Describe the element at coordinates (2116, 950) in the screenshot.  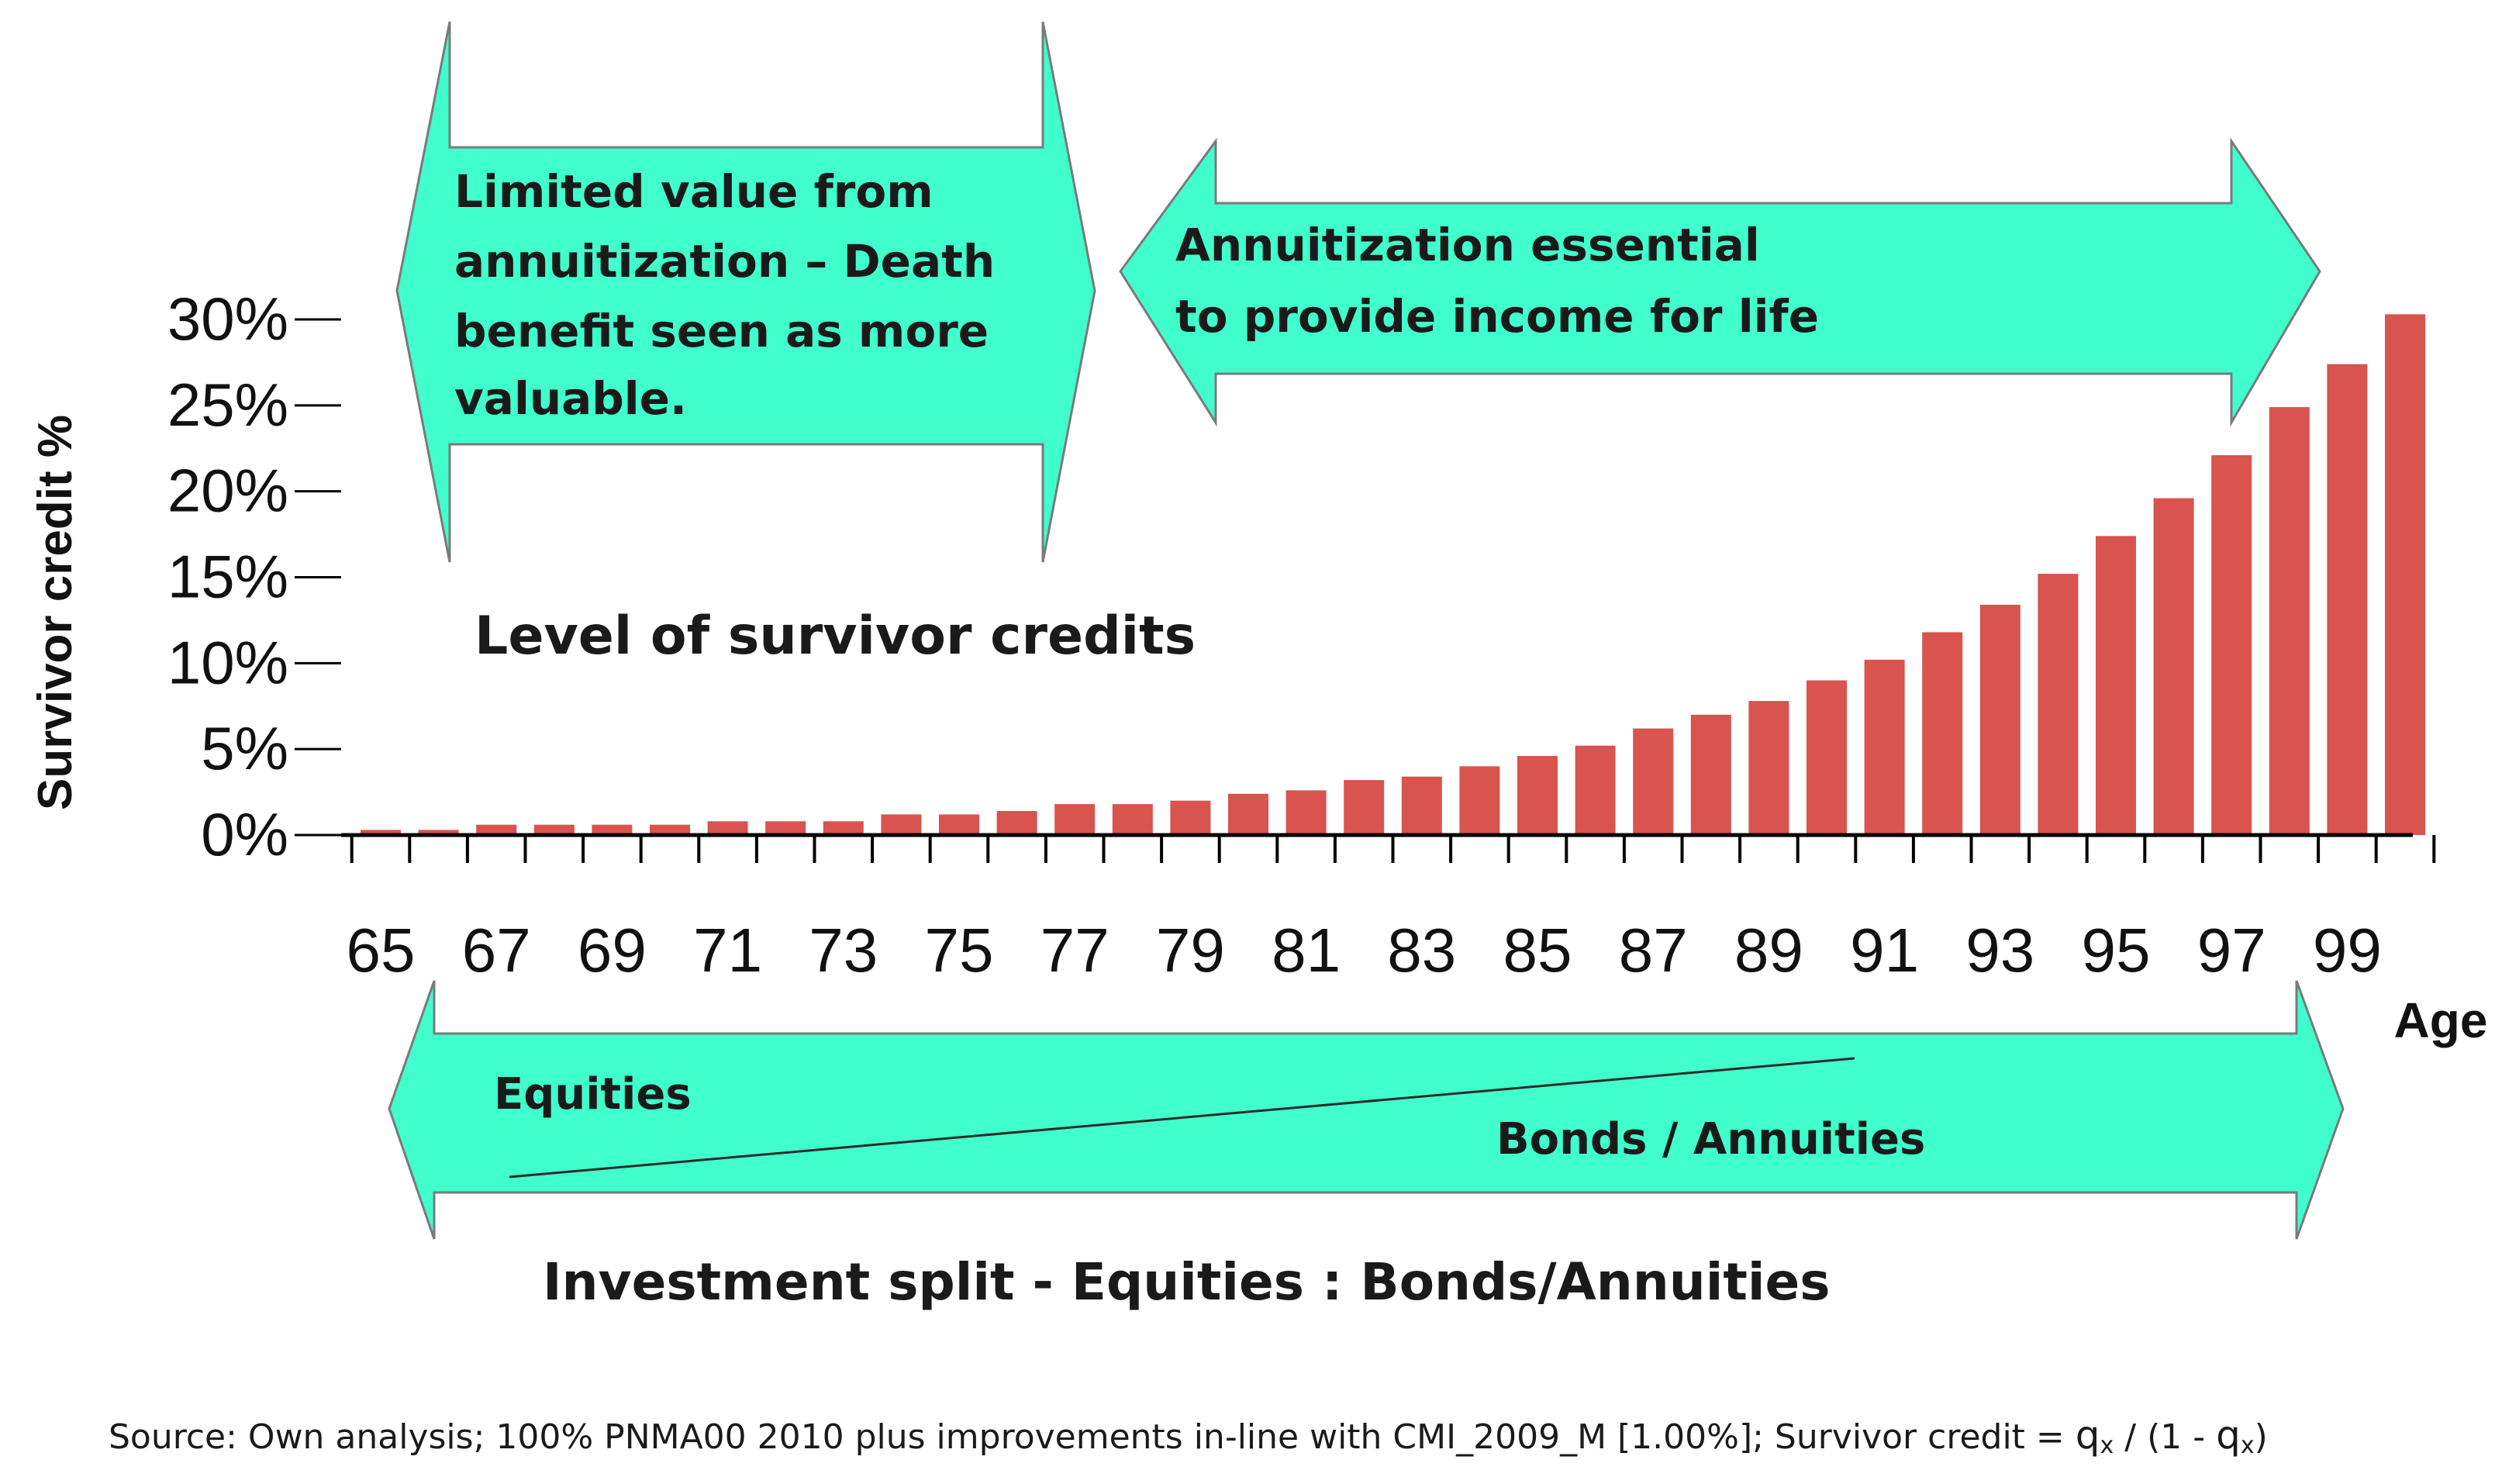
I see `x-tick-label: 95` at that location.